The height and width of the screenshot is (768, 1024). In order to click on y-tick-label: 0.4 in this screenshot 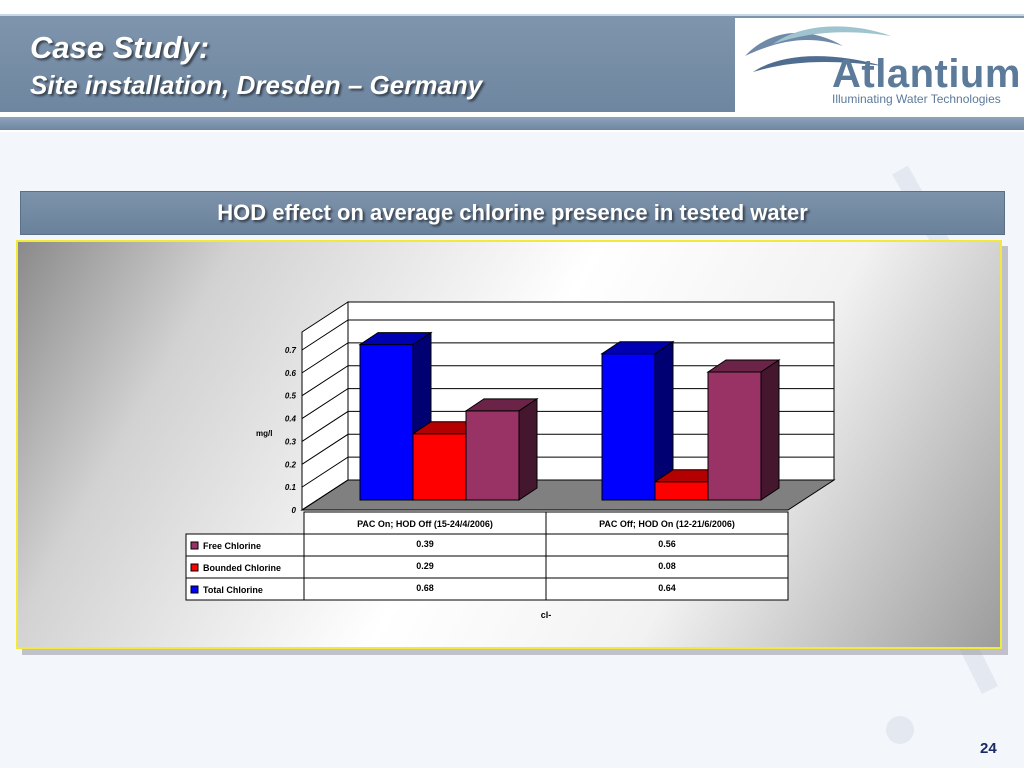, I will do `click(291, 419)`.